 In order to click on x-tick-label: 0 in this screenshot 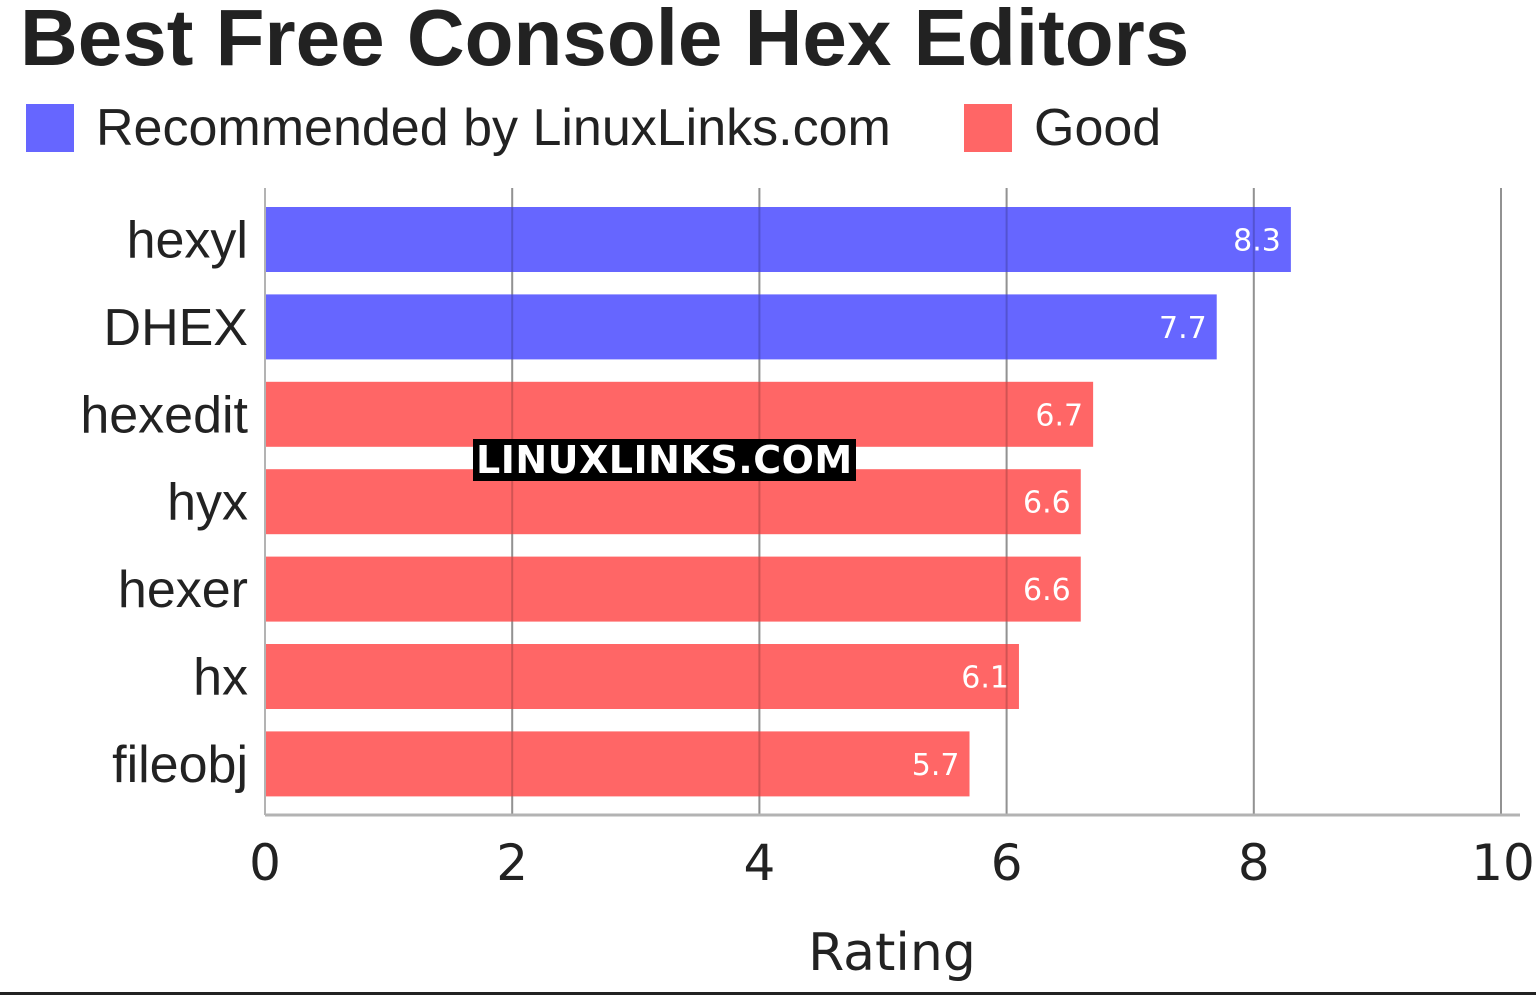, I will do `click(265, 863)`.